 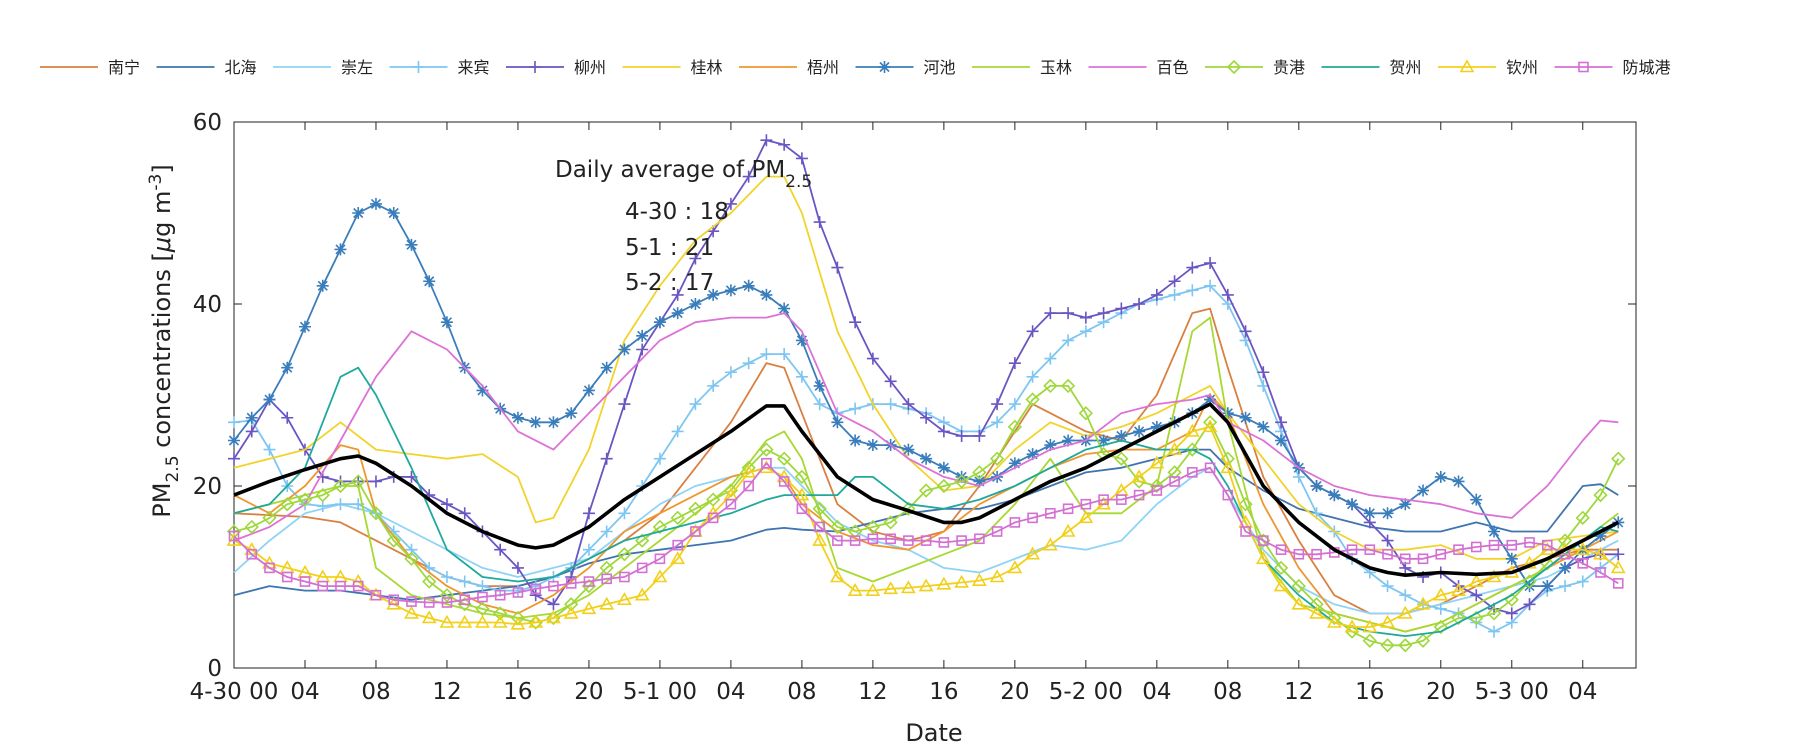 What do you see at coordinates (1612, 67) in the screenshot?
I see `legend-entry: 防城港` at bounding box center [1612, 67].